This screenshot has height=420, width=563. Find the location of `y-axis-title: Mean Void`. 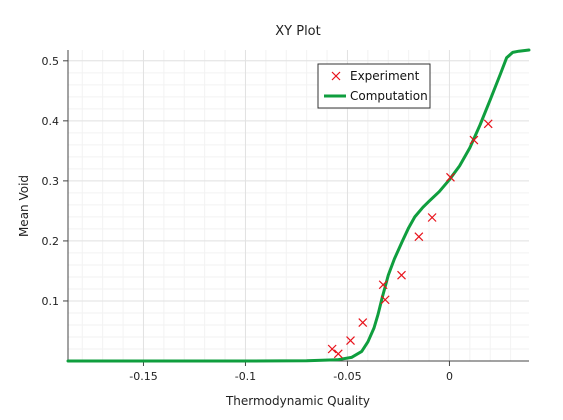

y-axis-title: Mean Void is located at coordinates (24, 206).